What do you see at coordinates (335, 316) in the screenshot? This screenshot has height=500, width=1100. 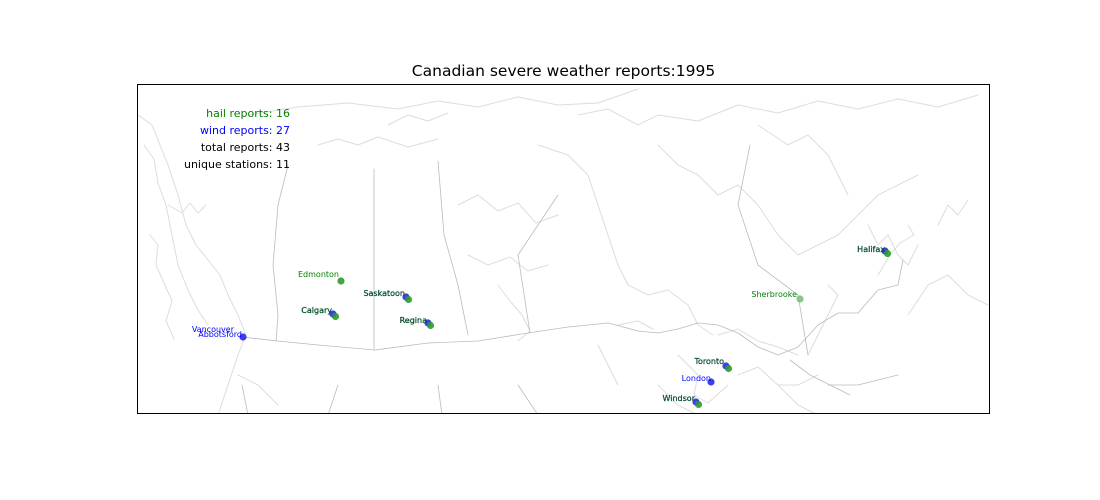 I see `station-marker-calgary` at bounding box center [335, 316].